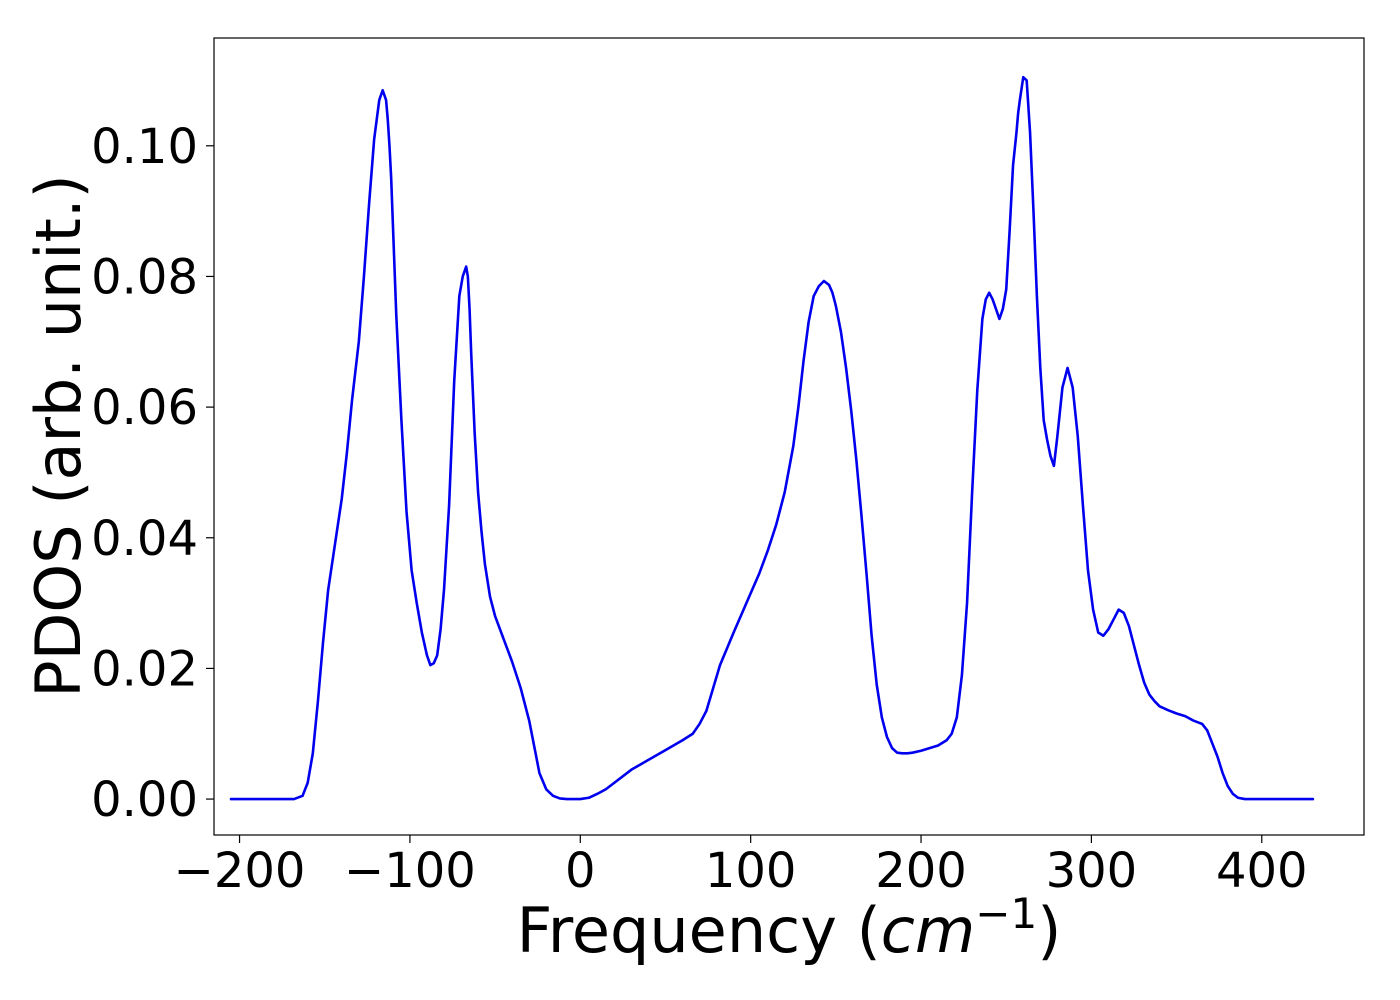 The height and width of the screenshot is (1000, 1400). Describe the element at coordinates (58, 435) in the screenshot. I see `y-axis-label: PDOS (arb. unit.)` at that location.